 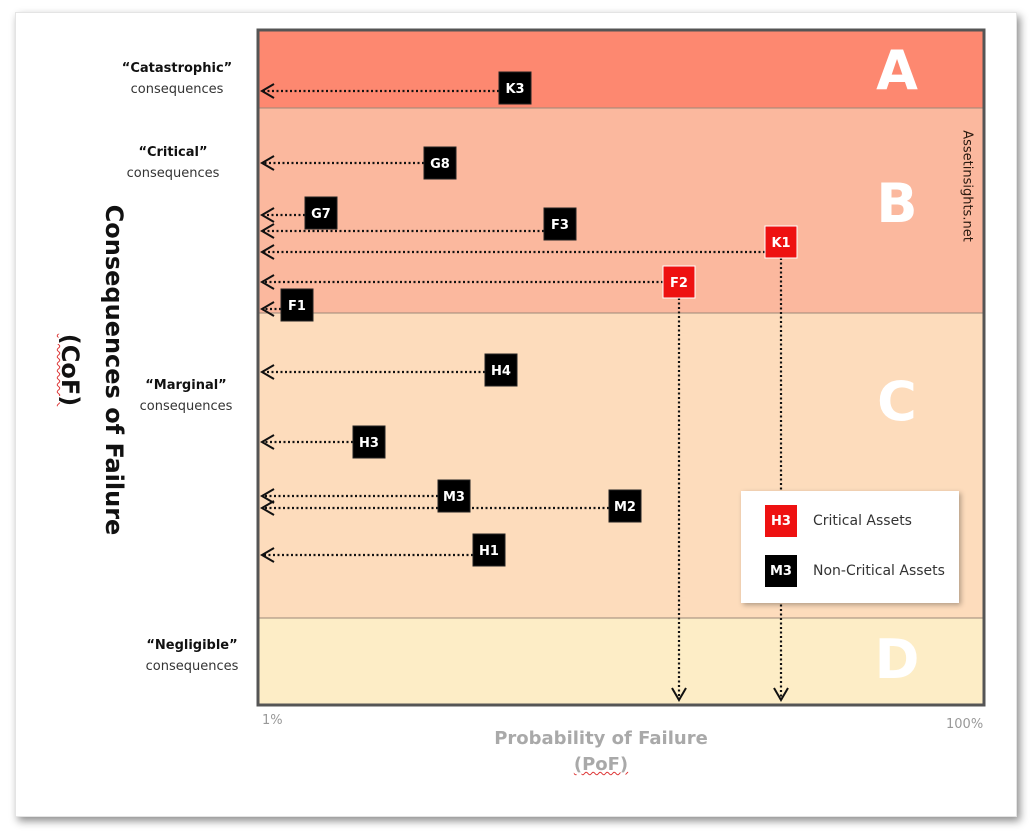 What do you see at coordinates (177, 79) in the screenshot?
I see `category-catastrophic: “Catastrophic” consequences` at bounding box center [177, 79].